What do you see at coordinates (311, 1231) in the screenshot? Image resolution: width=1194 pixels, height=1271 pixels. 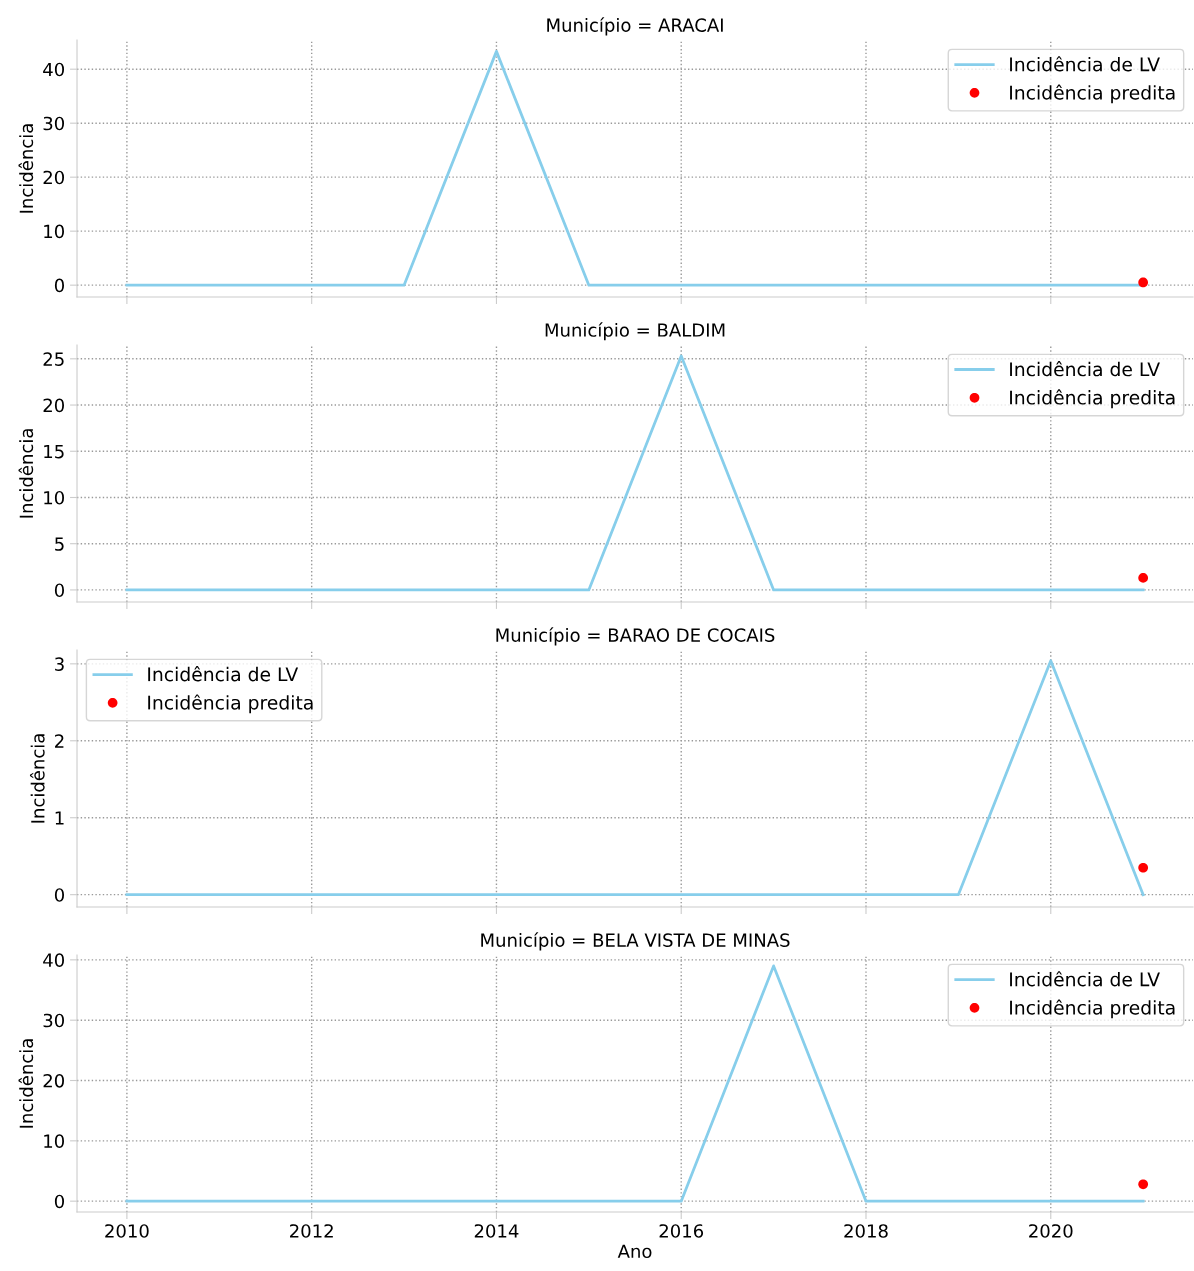 I see `x-tick-label: 2012` at bounding box center [311, 1231].